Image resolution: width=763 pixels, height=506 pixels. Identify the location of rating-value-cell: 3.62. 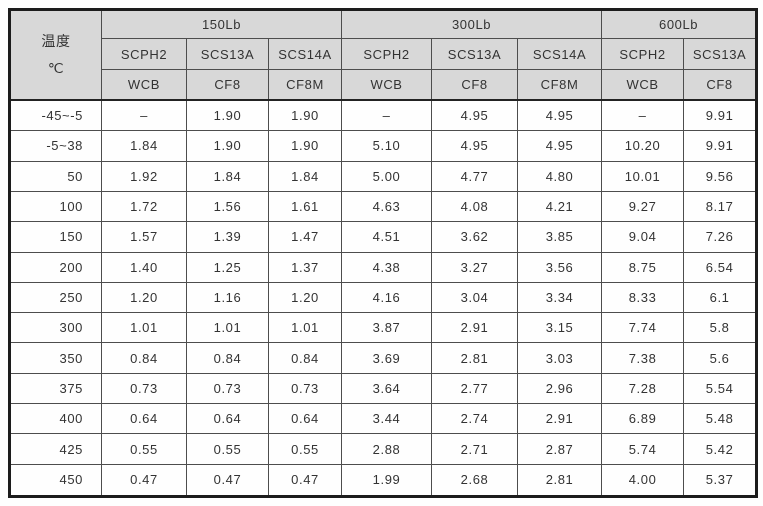
(475, 237).